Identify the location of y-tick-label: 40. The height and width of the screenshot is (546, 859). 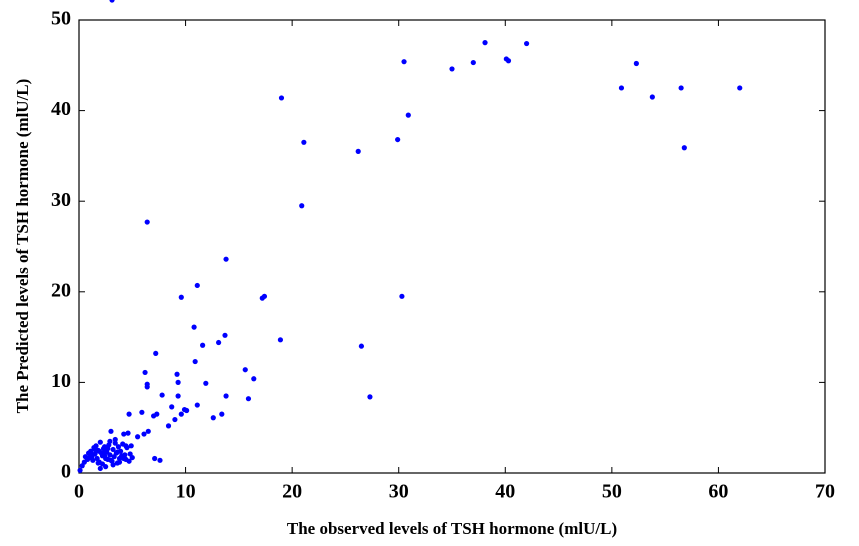
(61, 109).